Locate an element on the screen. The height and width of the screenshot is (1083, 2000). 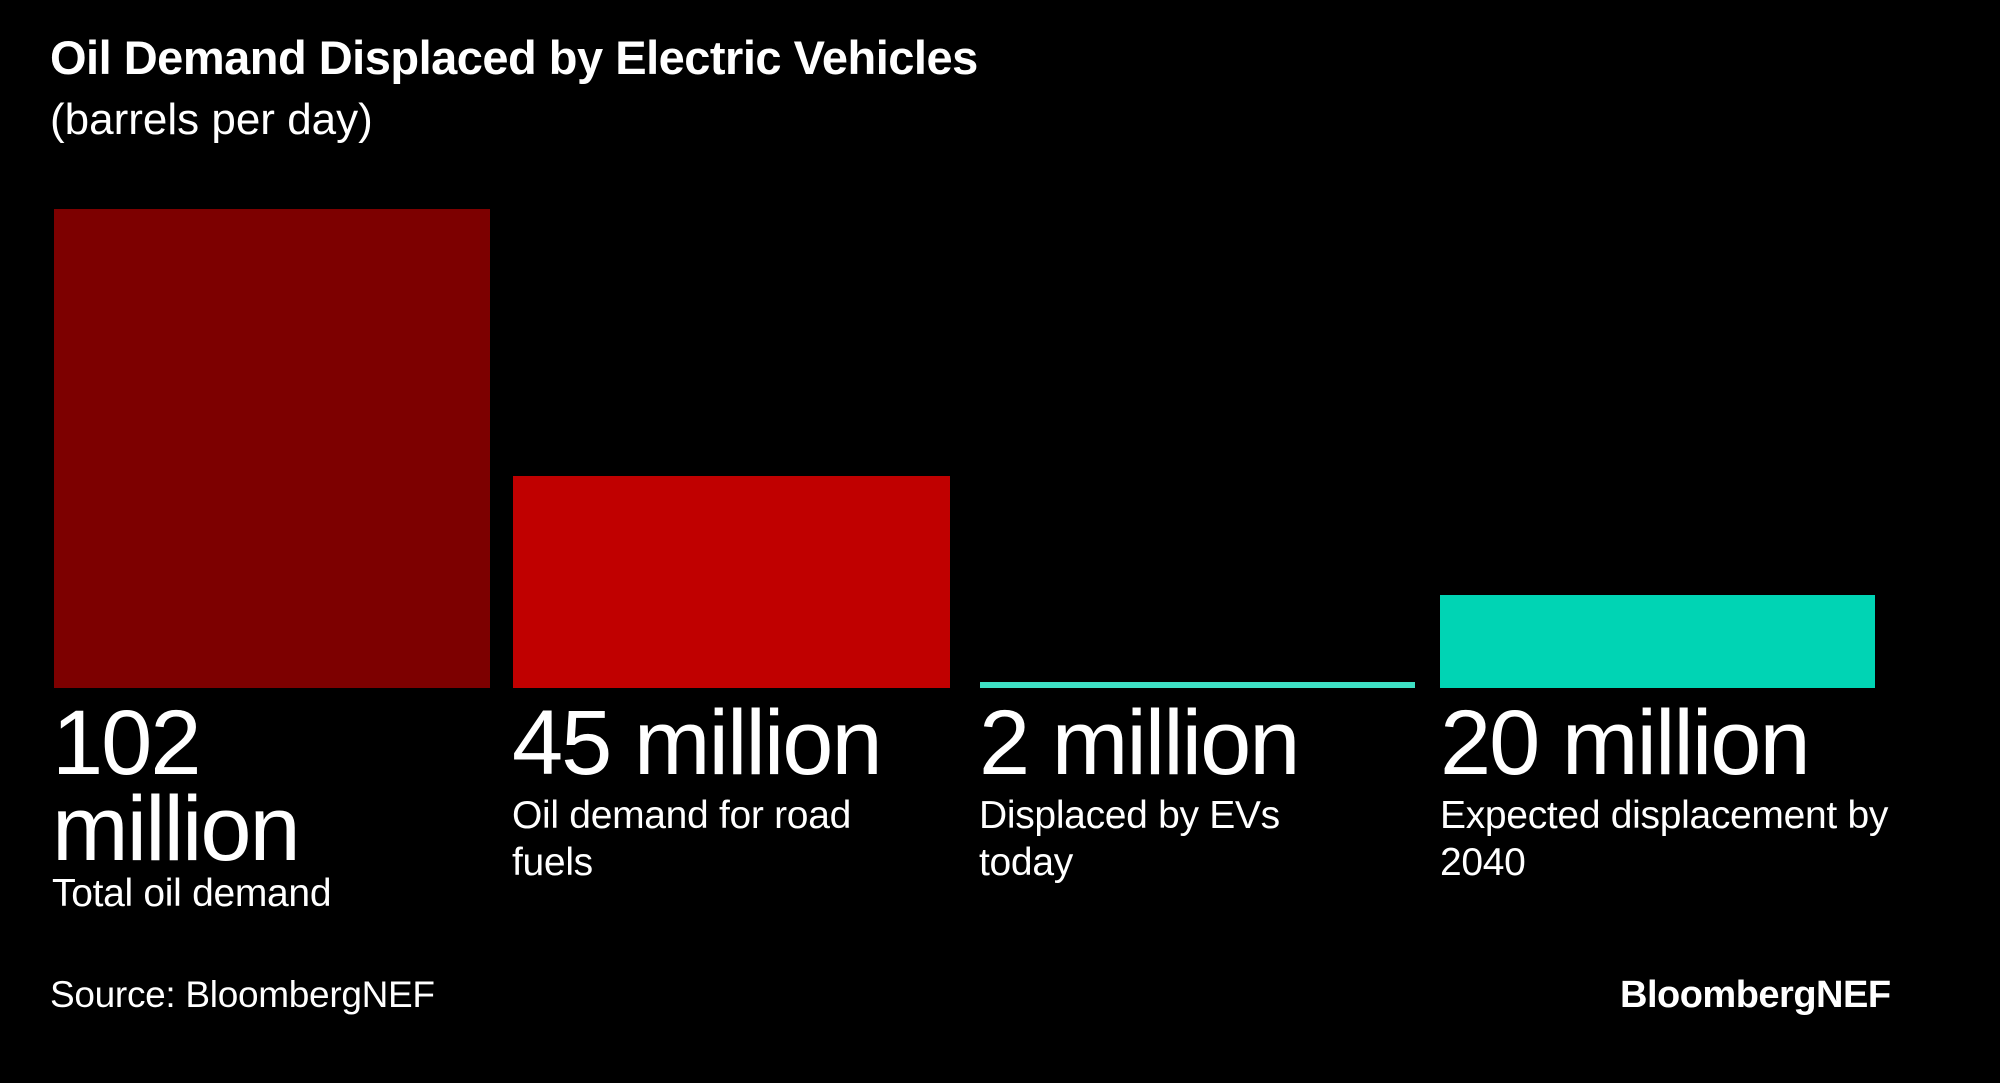
column-label-displacement-2040: 20 million Expected displacement by 2040 is located at coordinates (1680, 789).